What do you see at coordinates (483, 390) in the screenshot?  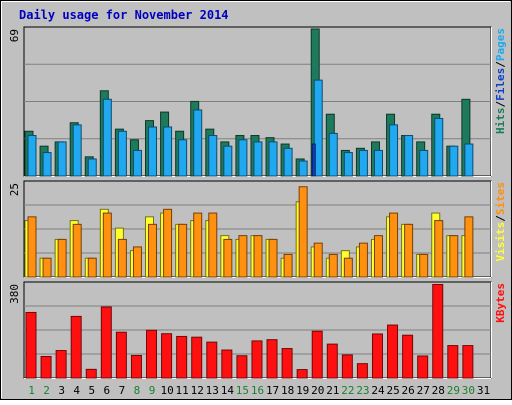 I see `x-tick-label: 31` at bounding box center [483, 390].